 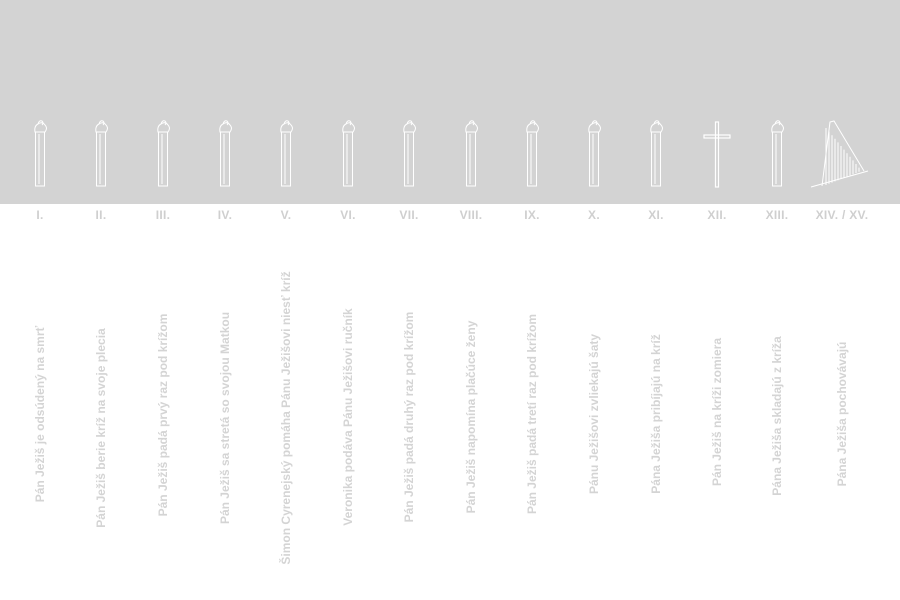 I want to click on cross-icon, so click(x=717, y=154).